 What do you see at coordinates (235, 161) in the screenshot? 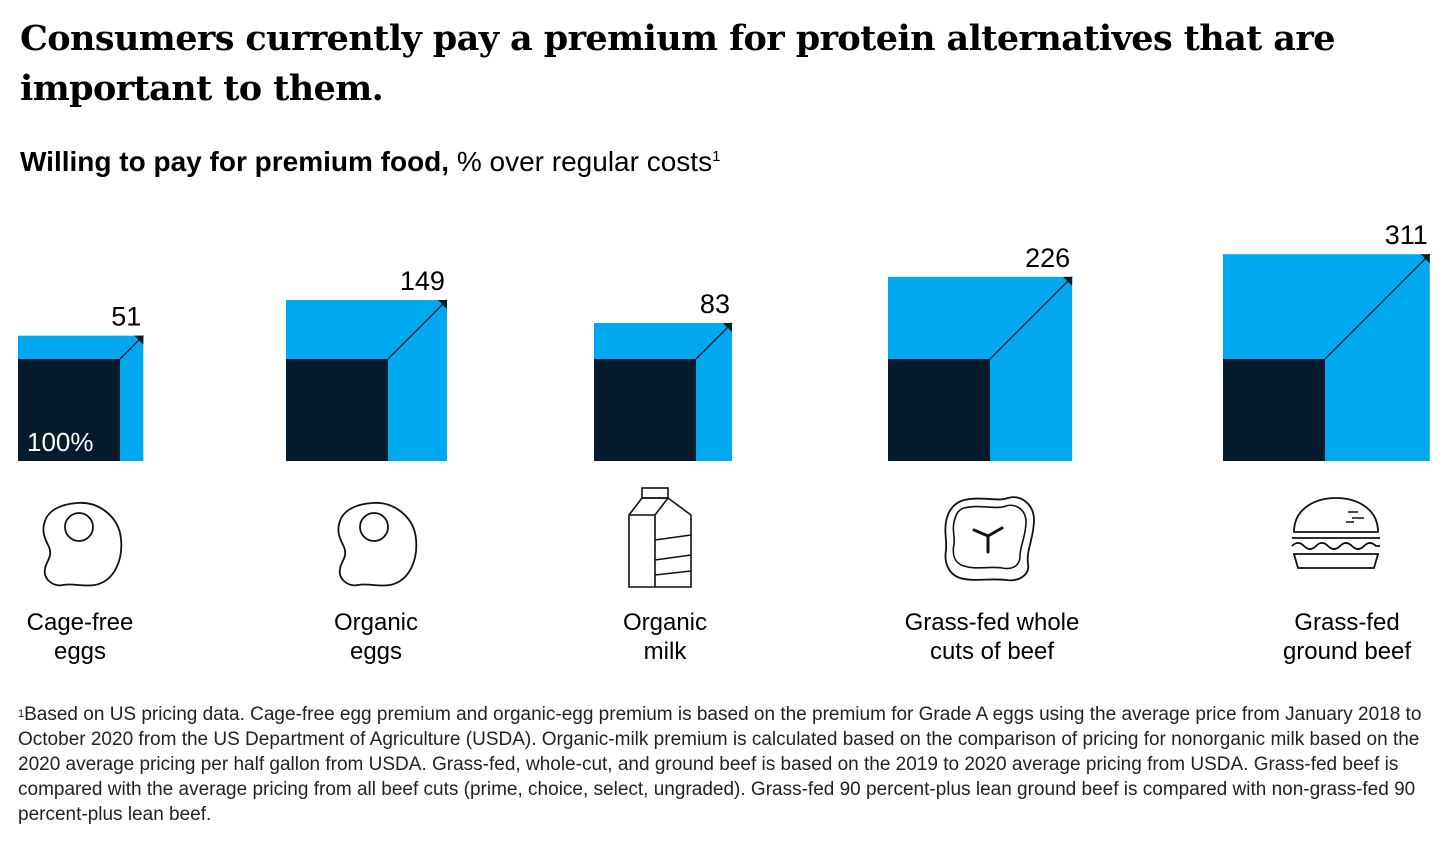
I see `subtitle-bold: Willing to pay for premium food,` at bounding box center [235, 161].